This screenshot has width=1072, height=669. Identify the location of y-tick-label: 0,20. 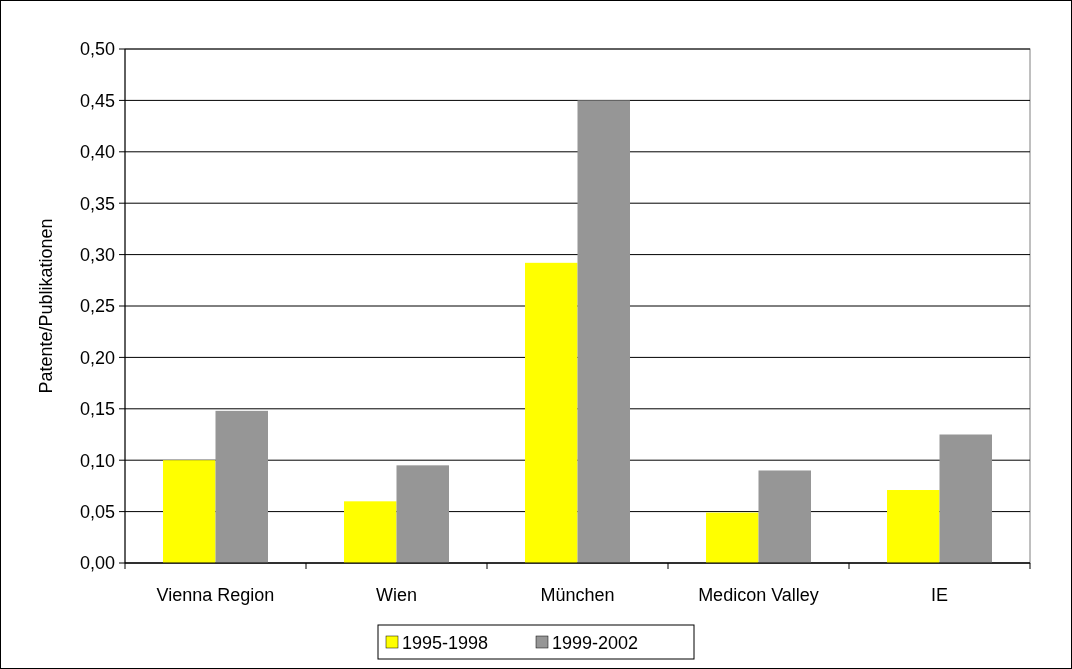
(97, 357).